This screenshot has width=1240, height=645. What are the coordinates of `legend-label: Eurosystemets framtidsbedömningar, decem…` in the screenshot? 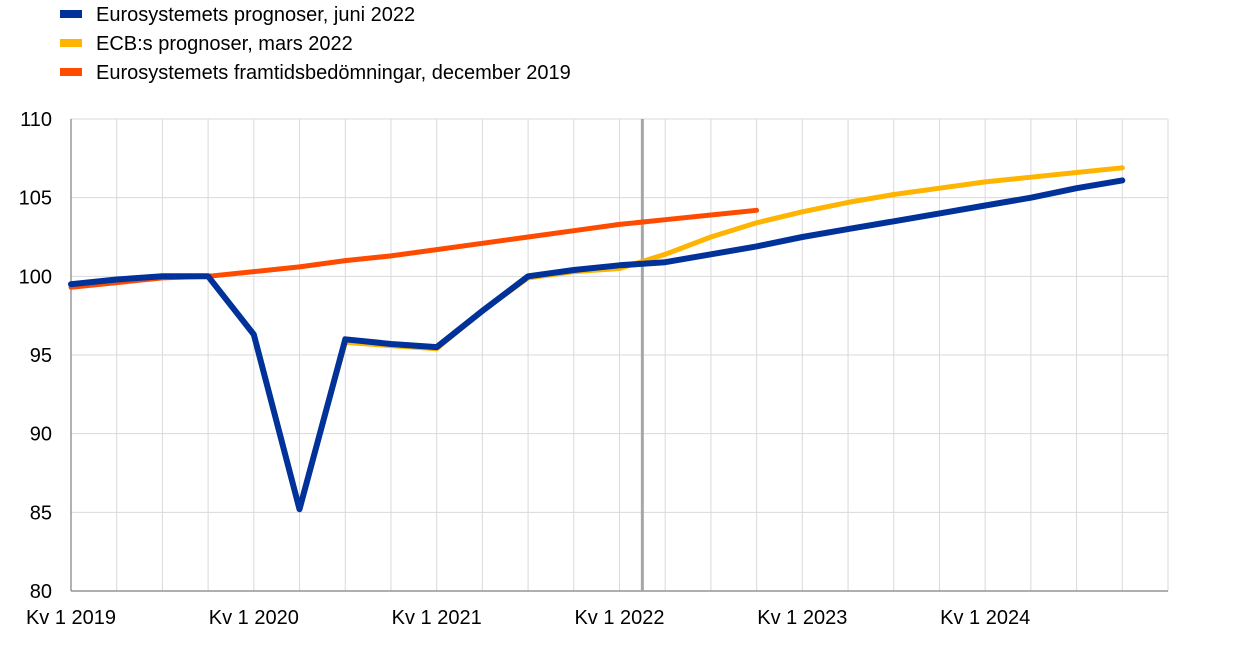 It's located at (333, 73).